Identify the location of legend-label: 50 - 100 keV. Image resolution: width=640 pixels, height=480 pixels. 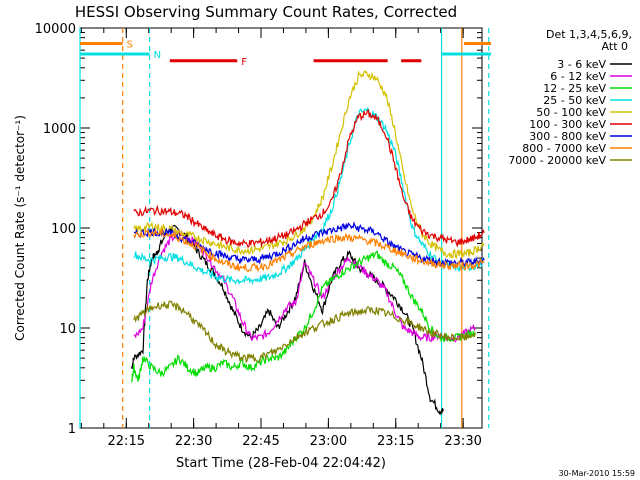
(571, 112).